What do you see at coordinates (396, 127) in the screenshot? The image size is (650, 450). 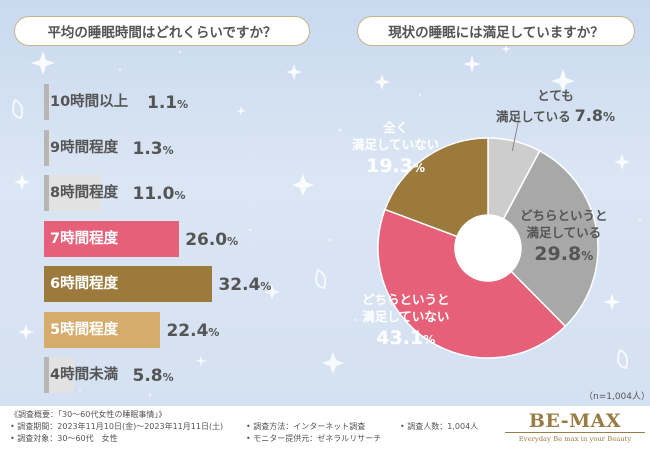 I see `pie-slice-name: 全く` at bounding box center [396, 127].